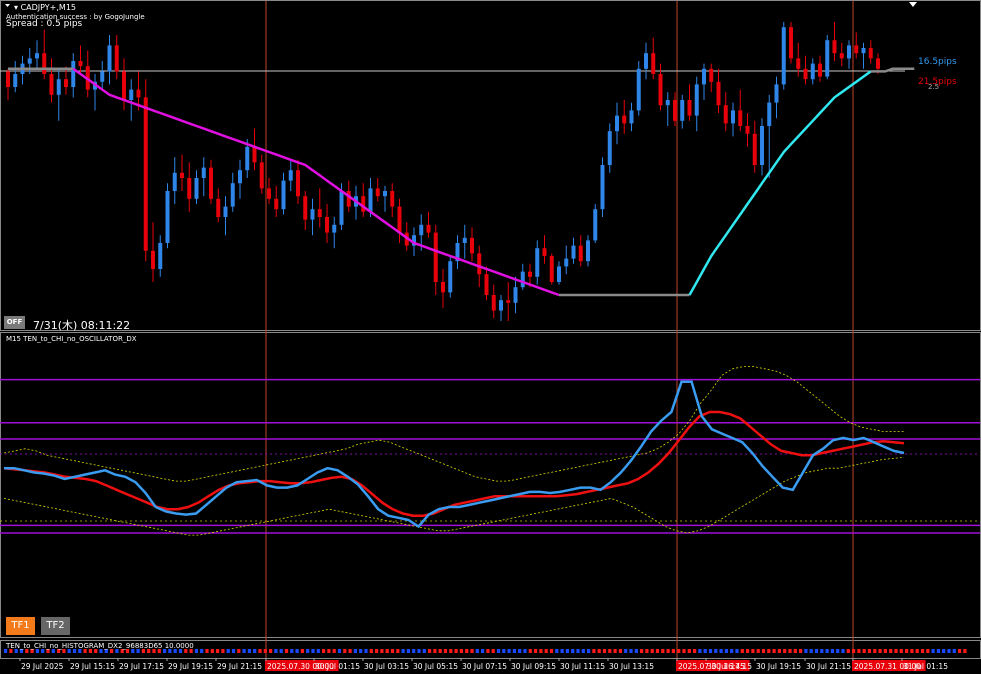  Describe the element at coordinates (454, 496) in the screenshot. I see `lower-band-line` at that location.